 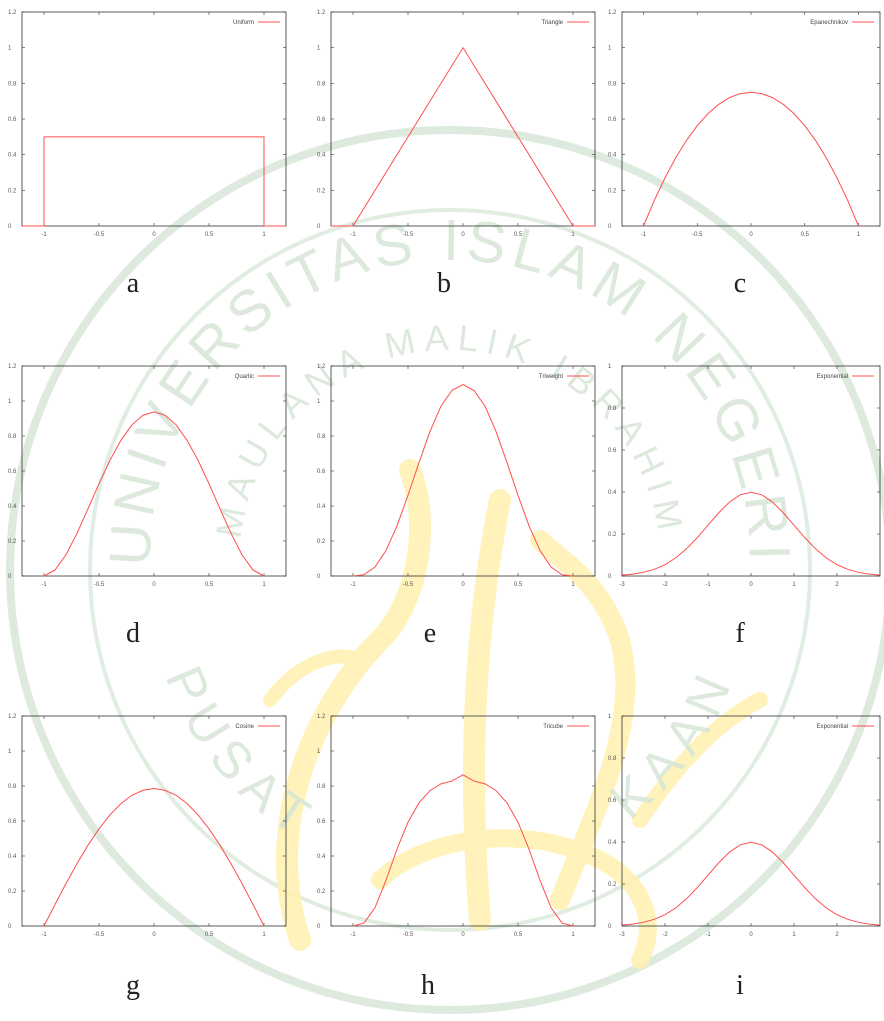 What do you see at coordinates (665, 935) in the screenshot?
I see `x-tick-label: -2` at bounding box center [665, 935].